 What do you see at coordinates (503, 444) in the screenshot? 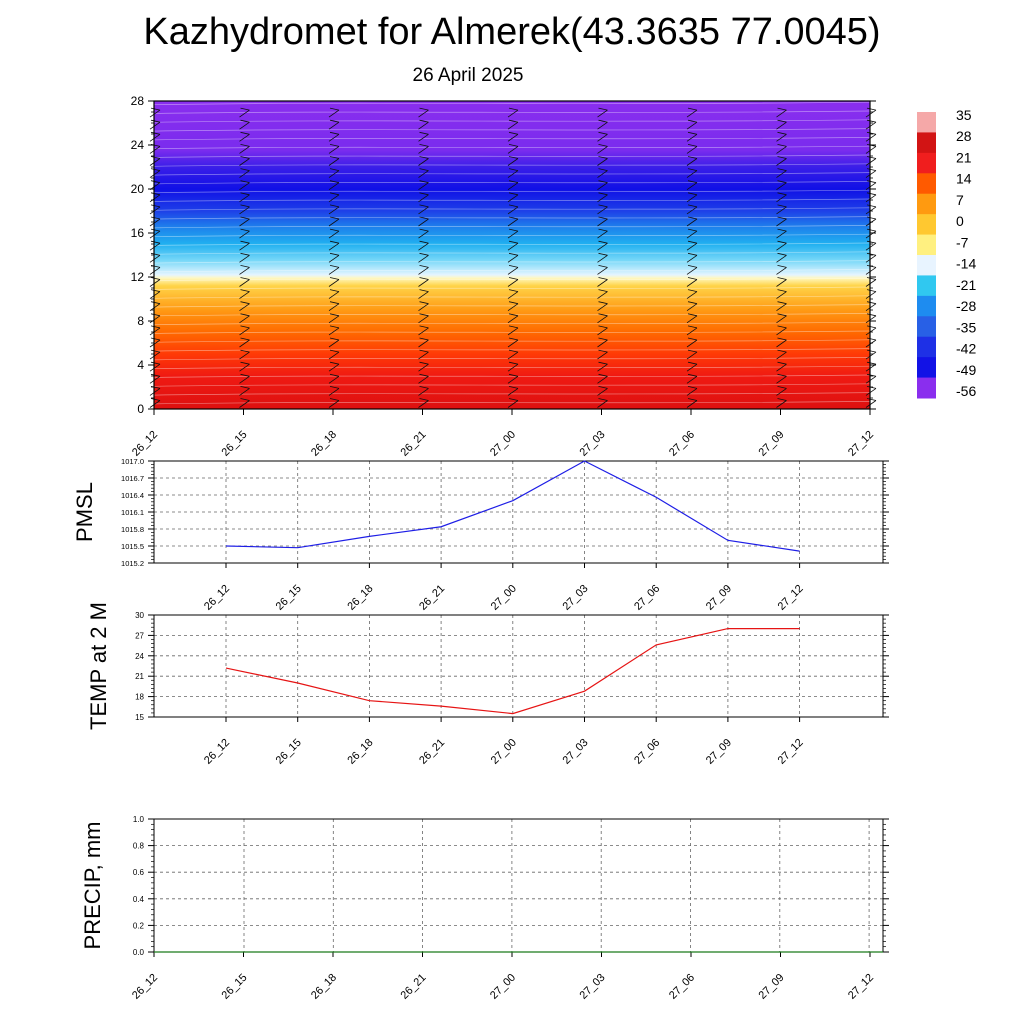
I see `heatmap-x-tick-label: 27_00` at bounding box center [503, 444].